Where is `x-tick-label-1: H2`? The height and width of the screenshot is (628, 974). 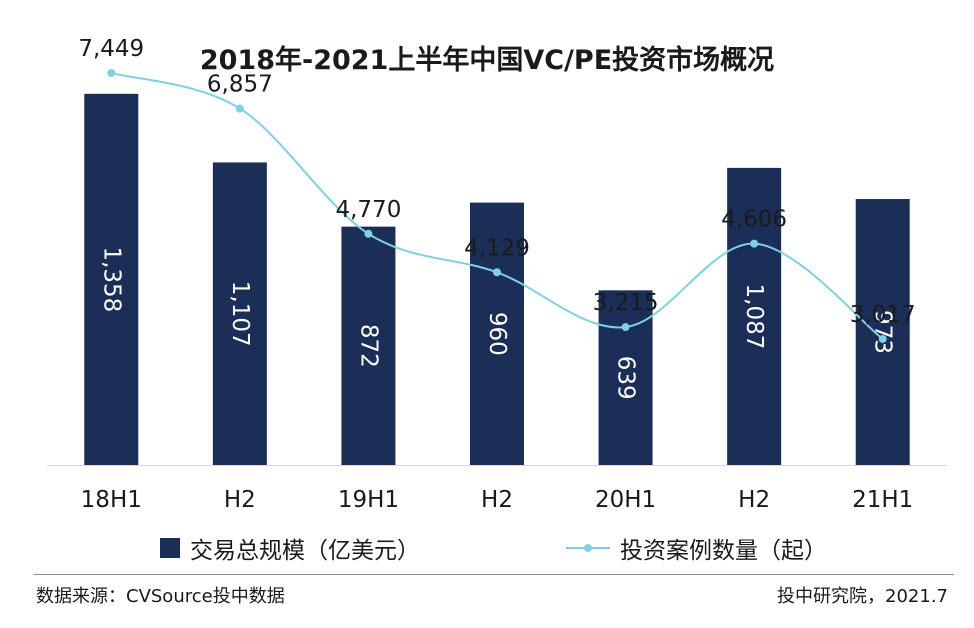
x-tick-label-1: H2 is located at coordinates (240, 500).